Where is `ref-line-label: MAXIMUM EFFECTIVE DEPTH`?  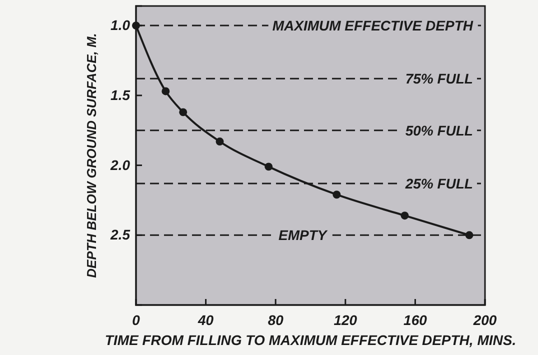 ref-line-label: MAXIMUM EFFECTIVE DEPTH is located at coordinates (373, 25).